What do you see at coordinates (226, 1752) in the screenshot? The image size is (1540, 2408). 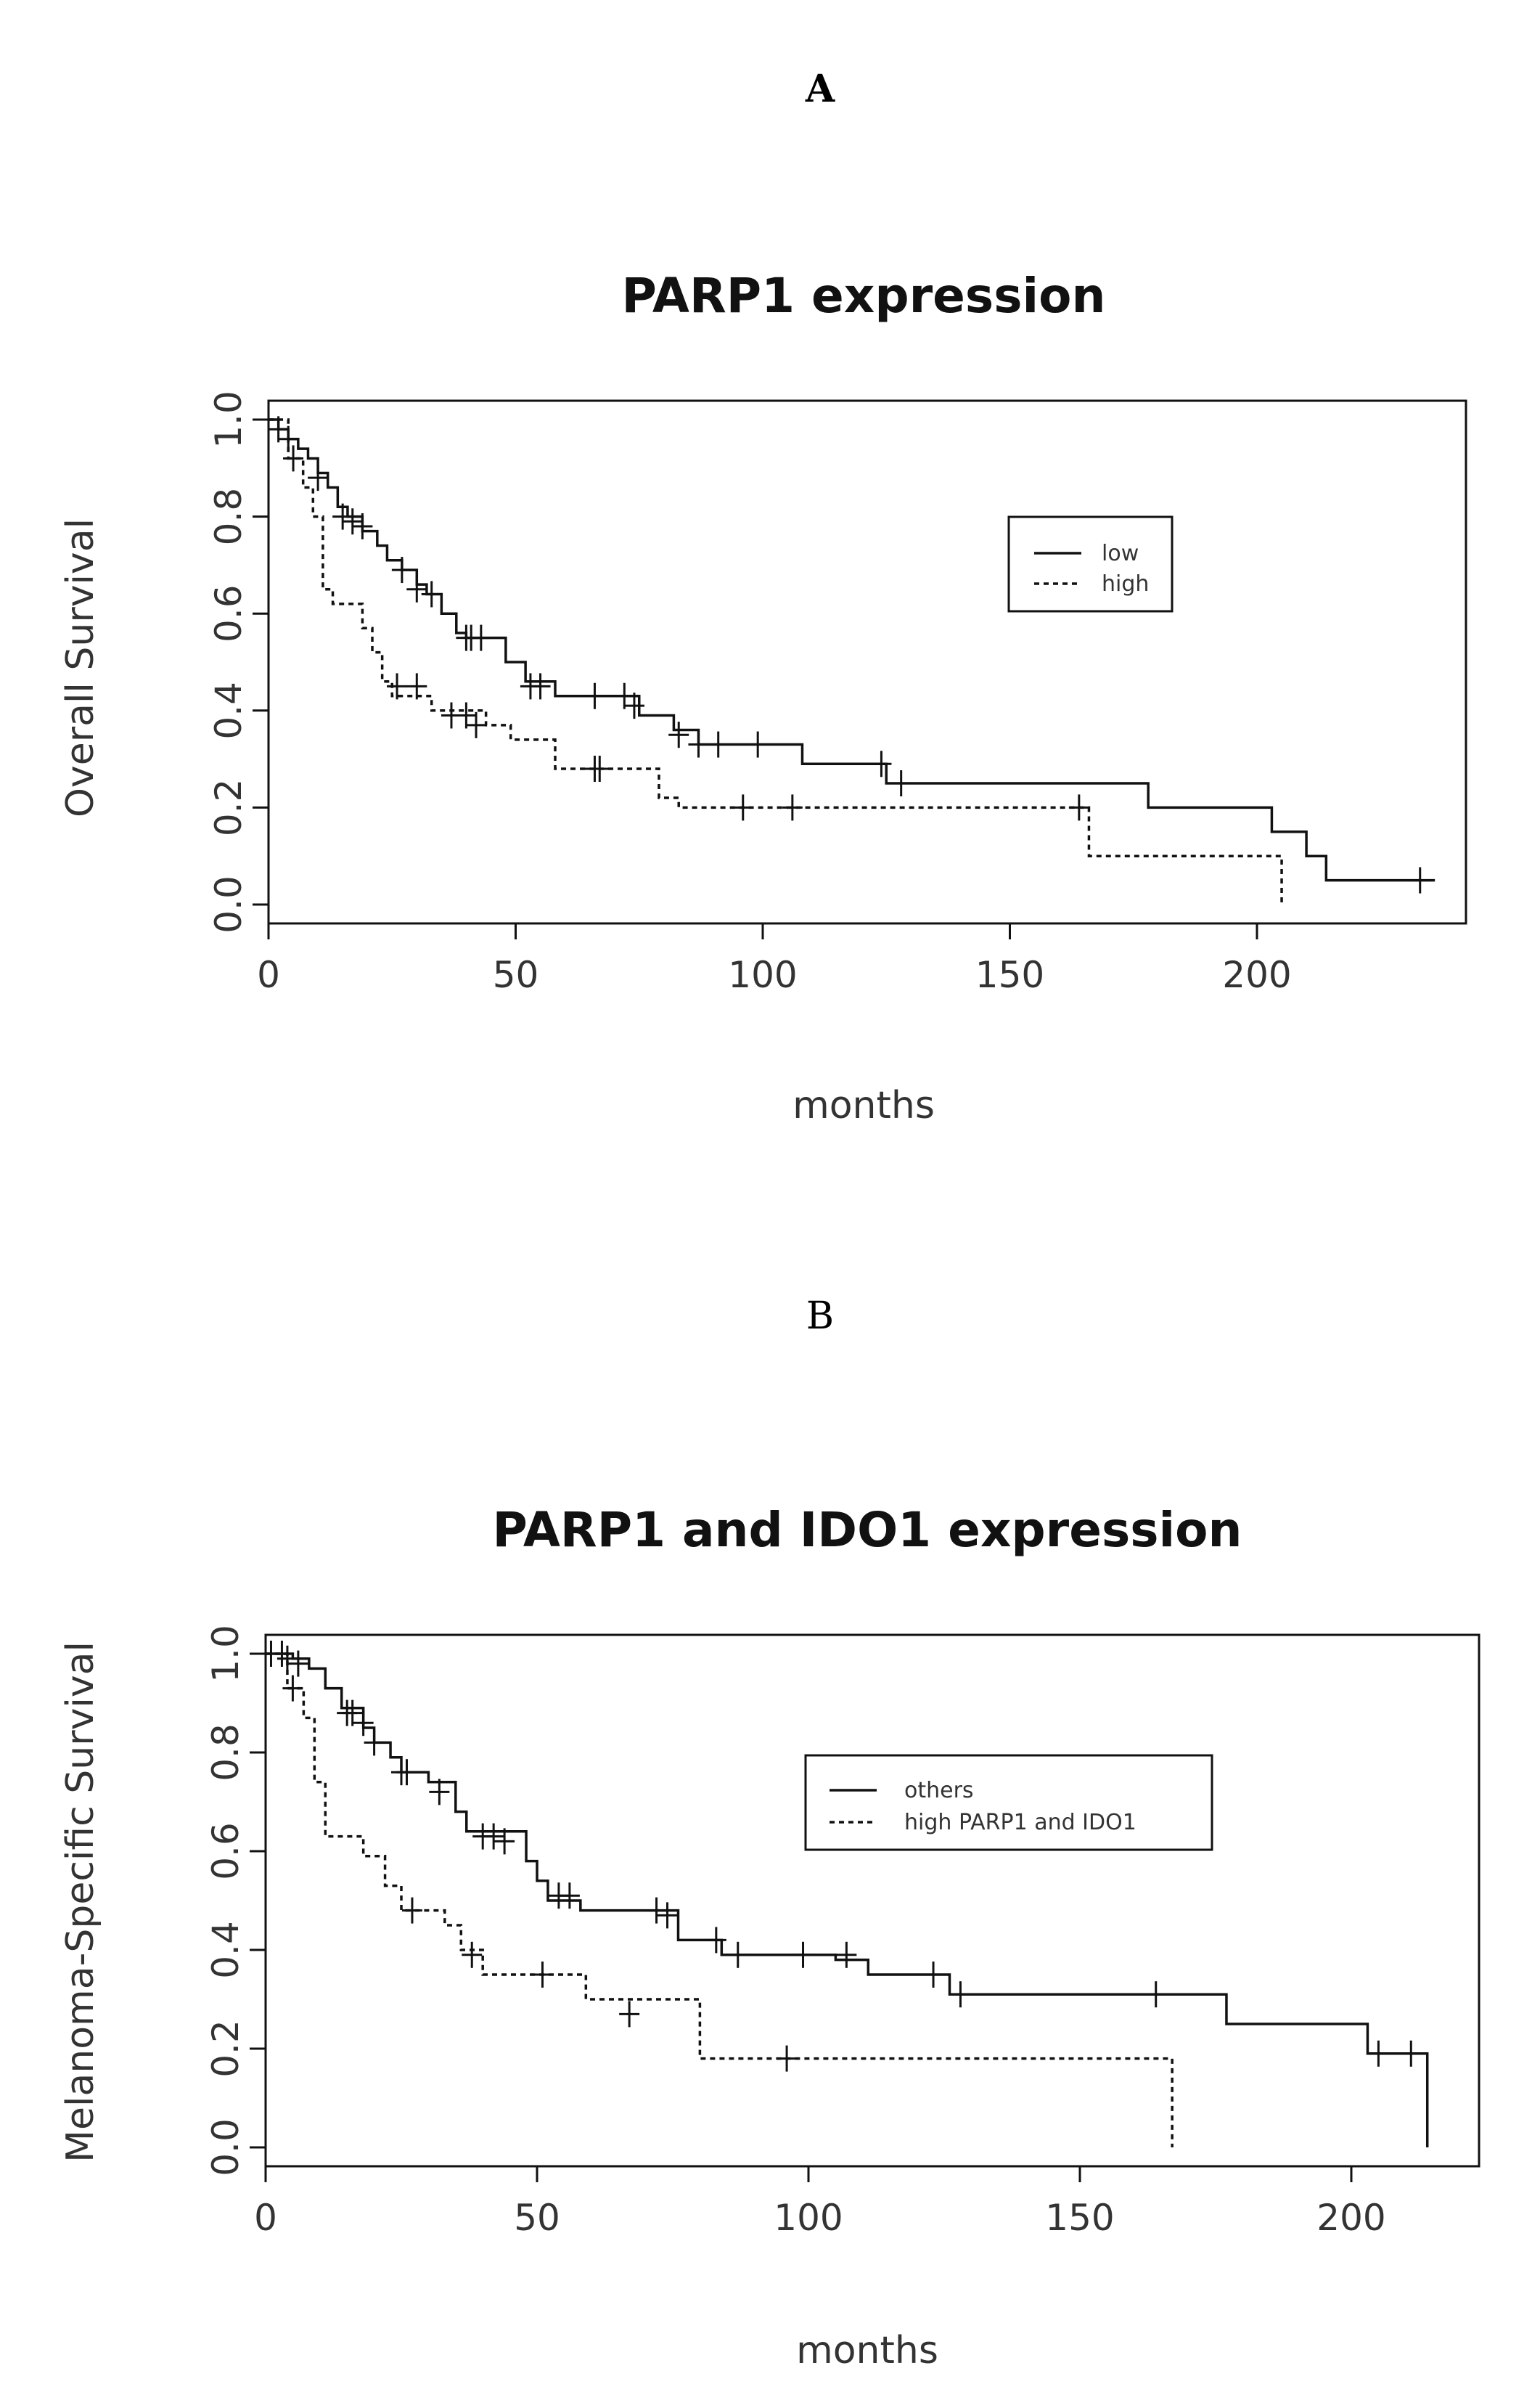 I see `panel-b-y-tick-label: 0.8` at bounding box center [226, 1752].